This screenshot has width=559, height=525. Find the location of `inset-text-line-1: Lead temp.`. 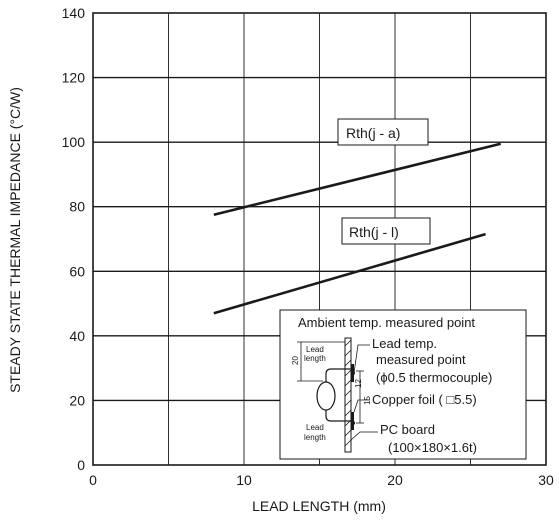

inset-text-line-1: Lead temp. is located at coordinates (404, 343).